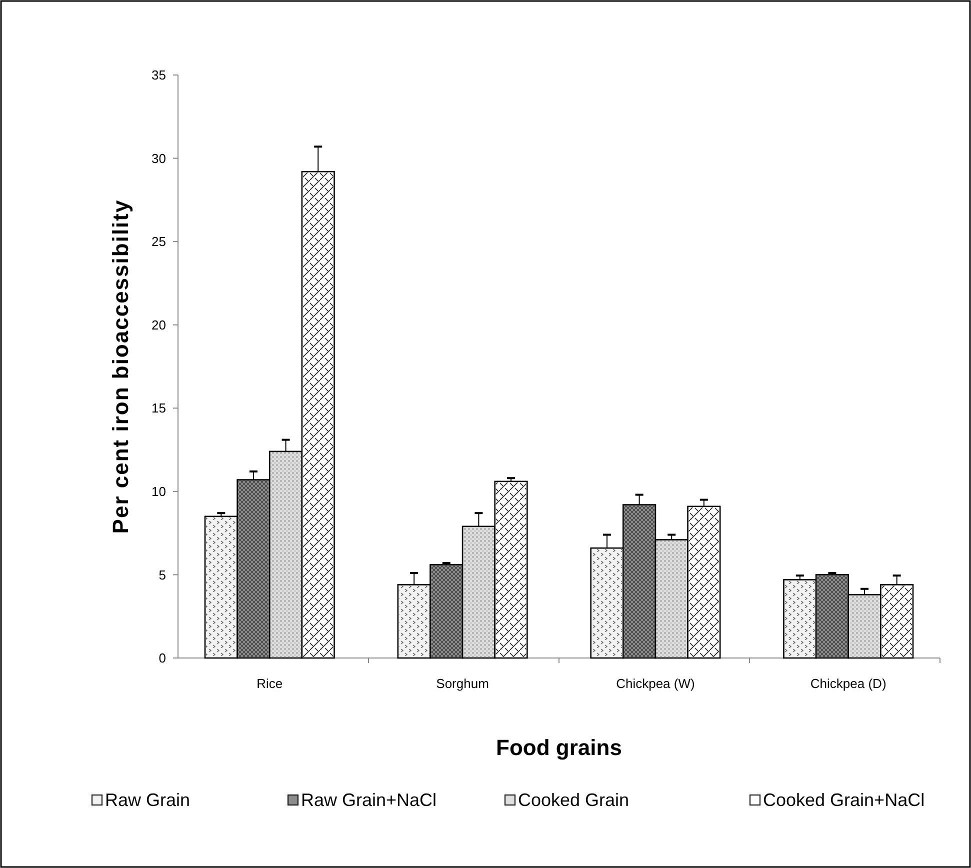 The height and width of the screenshot is (868, 971). I want to click on y-tick-label: 25, so click(159, 242).